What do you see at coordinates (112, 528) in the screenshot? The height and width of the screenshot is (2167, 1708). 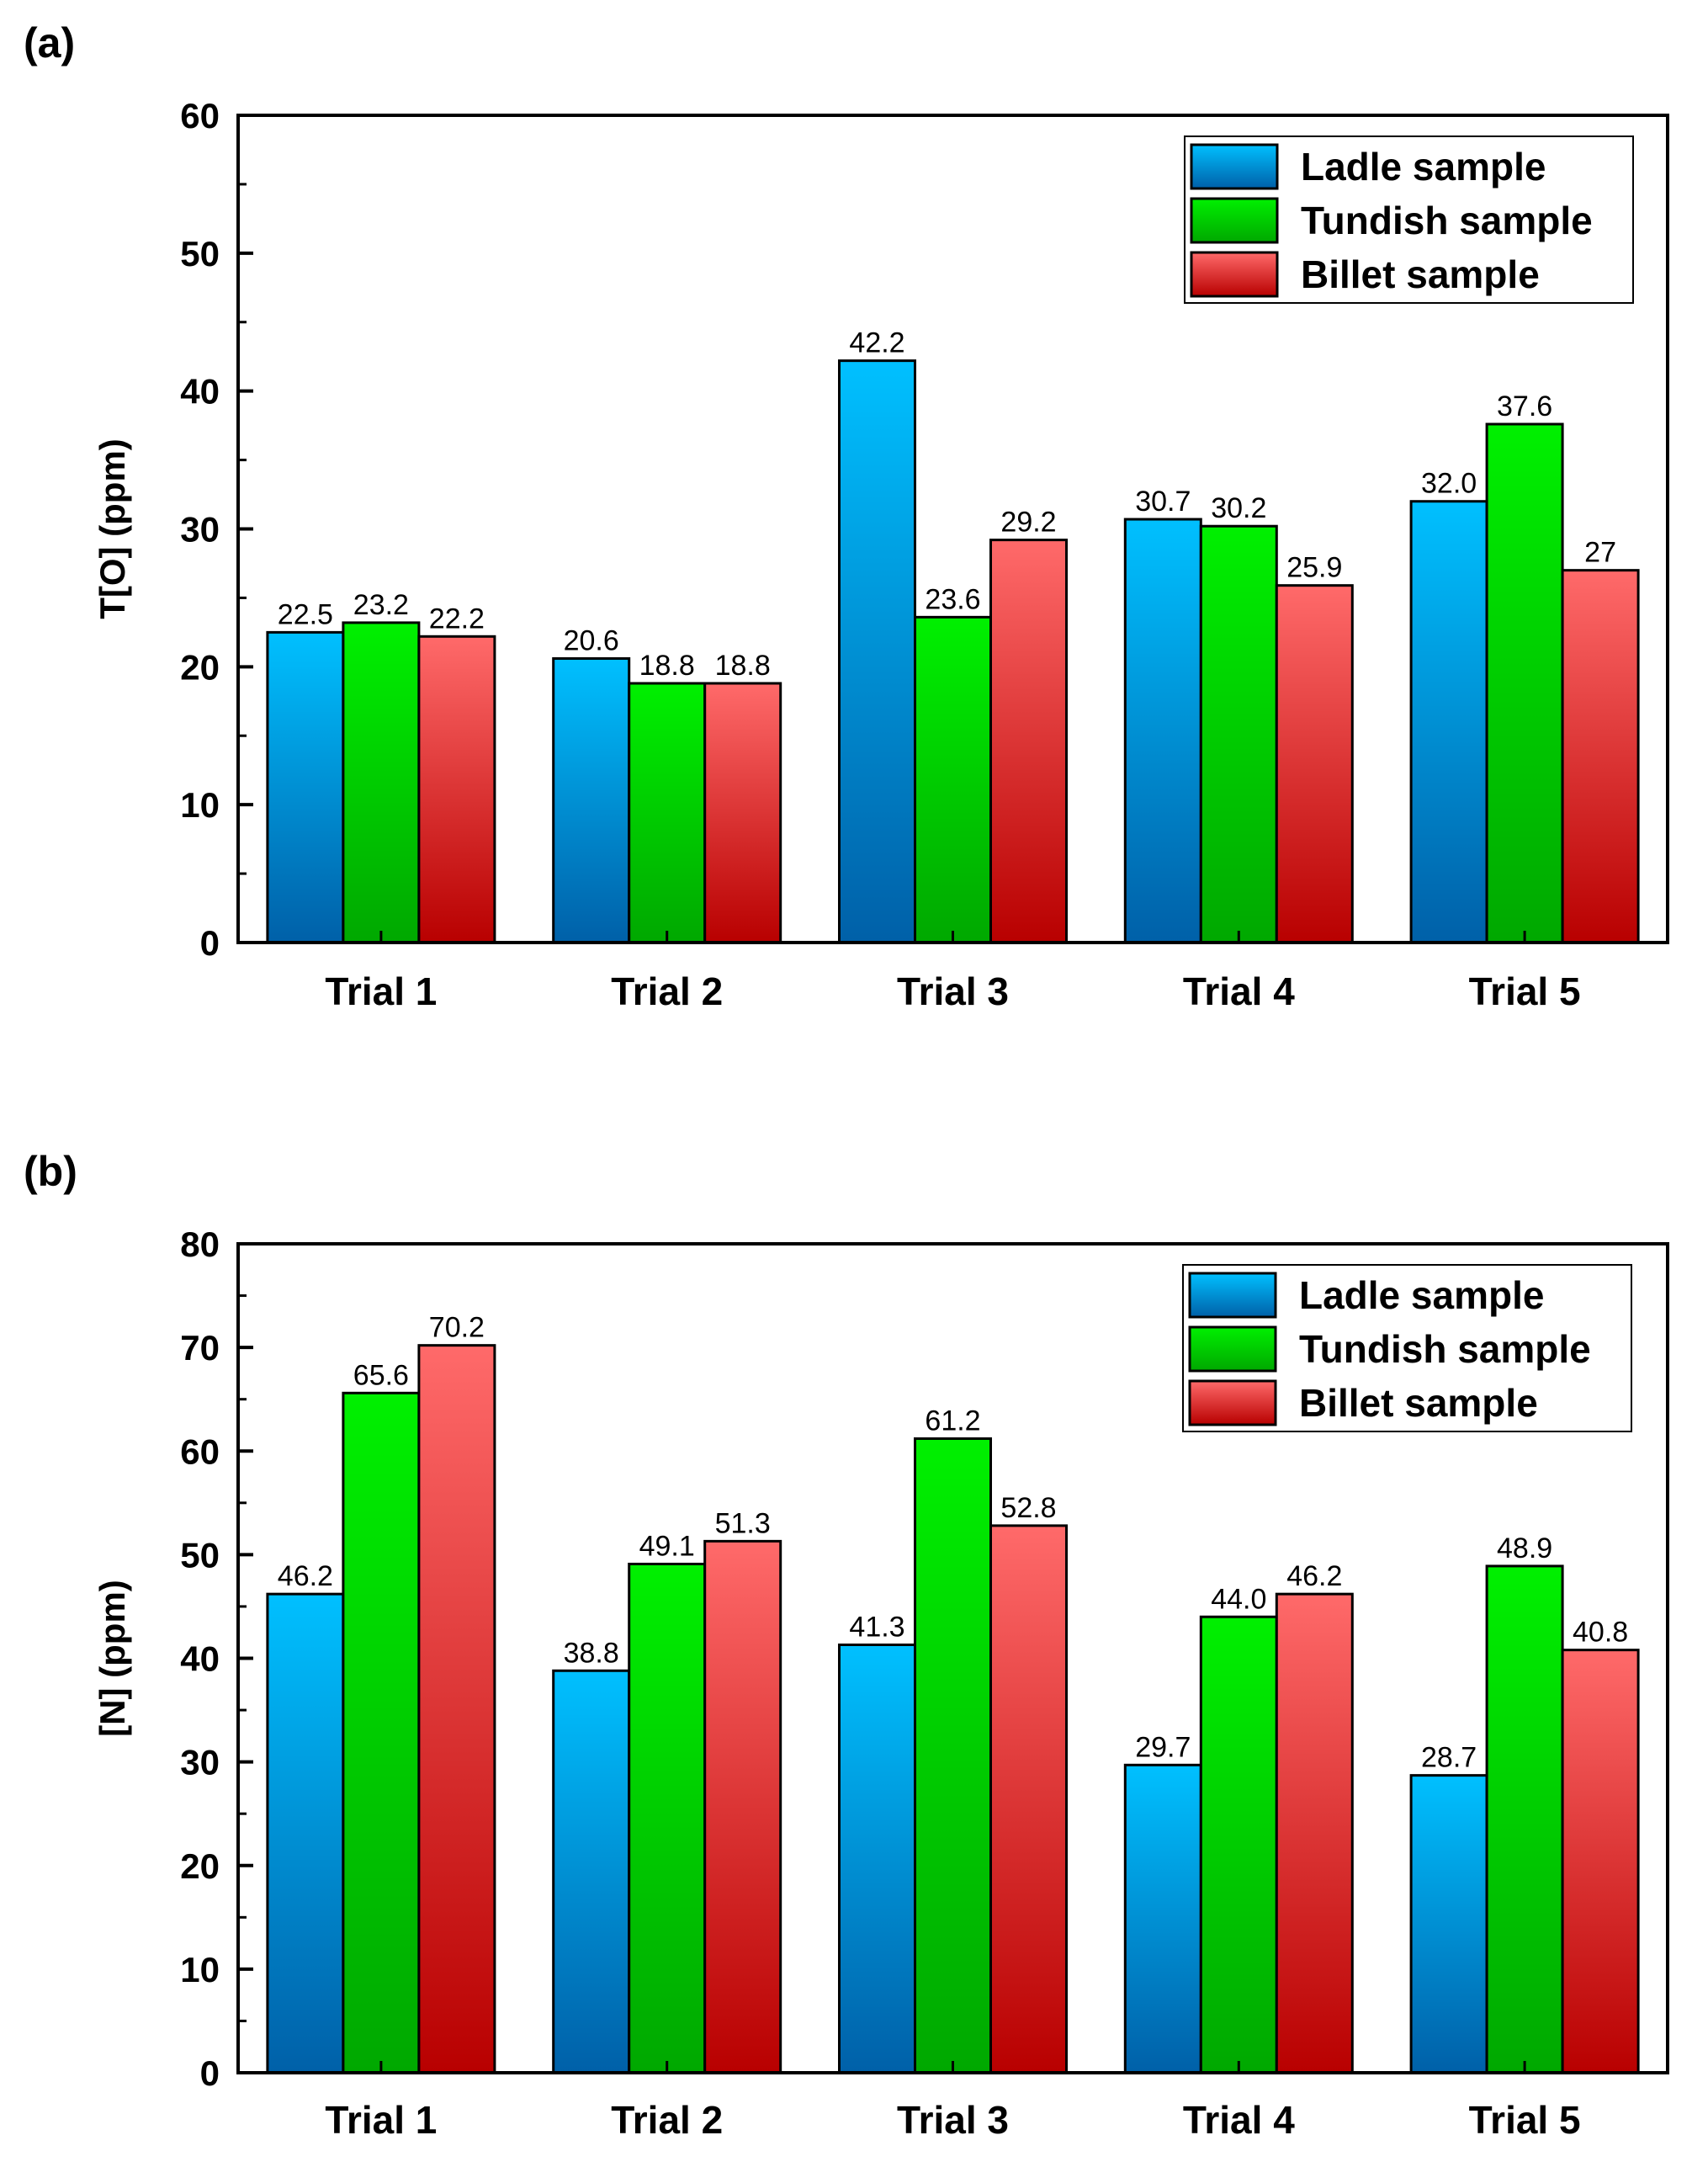 I see `y-axis-title: T[O] (ppm)` at bounding box center [112, 528].